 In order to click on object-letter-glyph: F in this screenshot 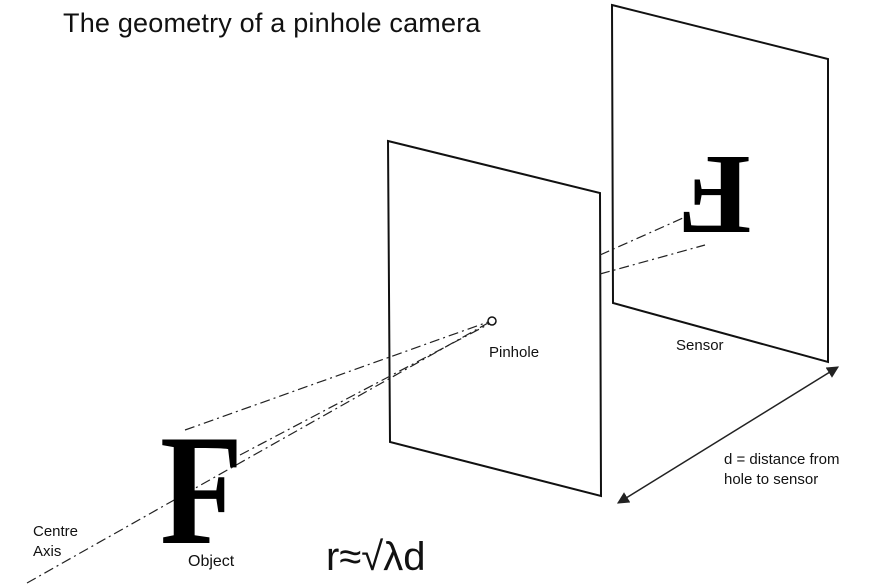, I will do `click(202, 490)`.